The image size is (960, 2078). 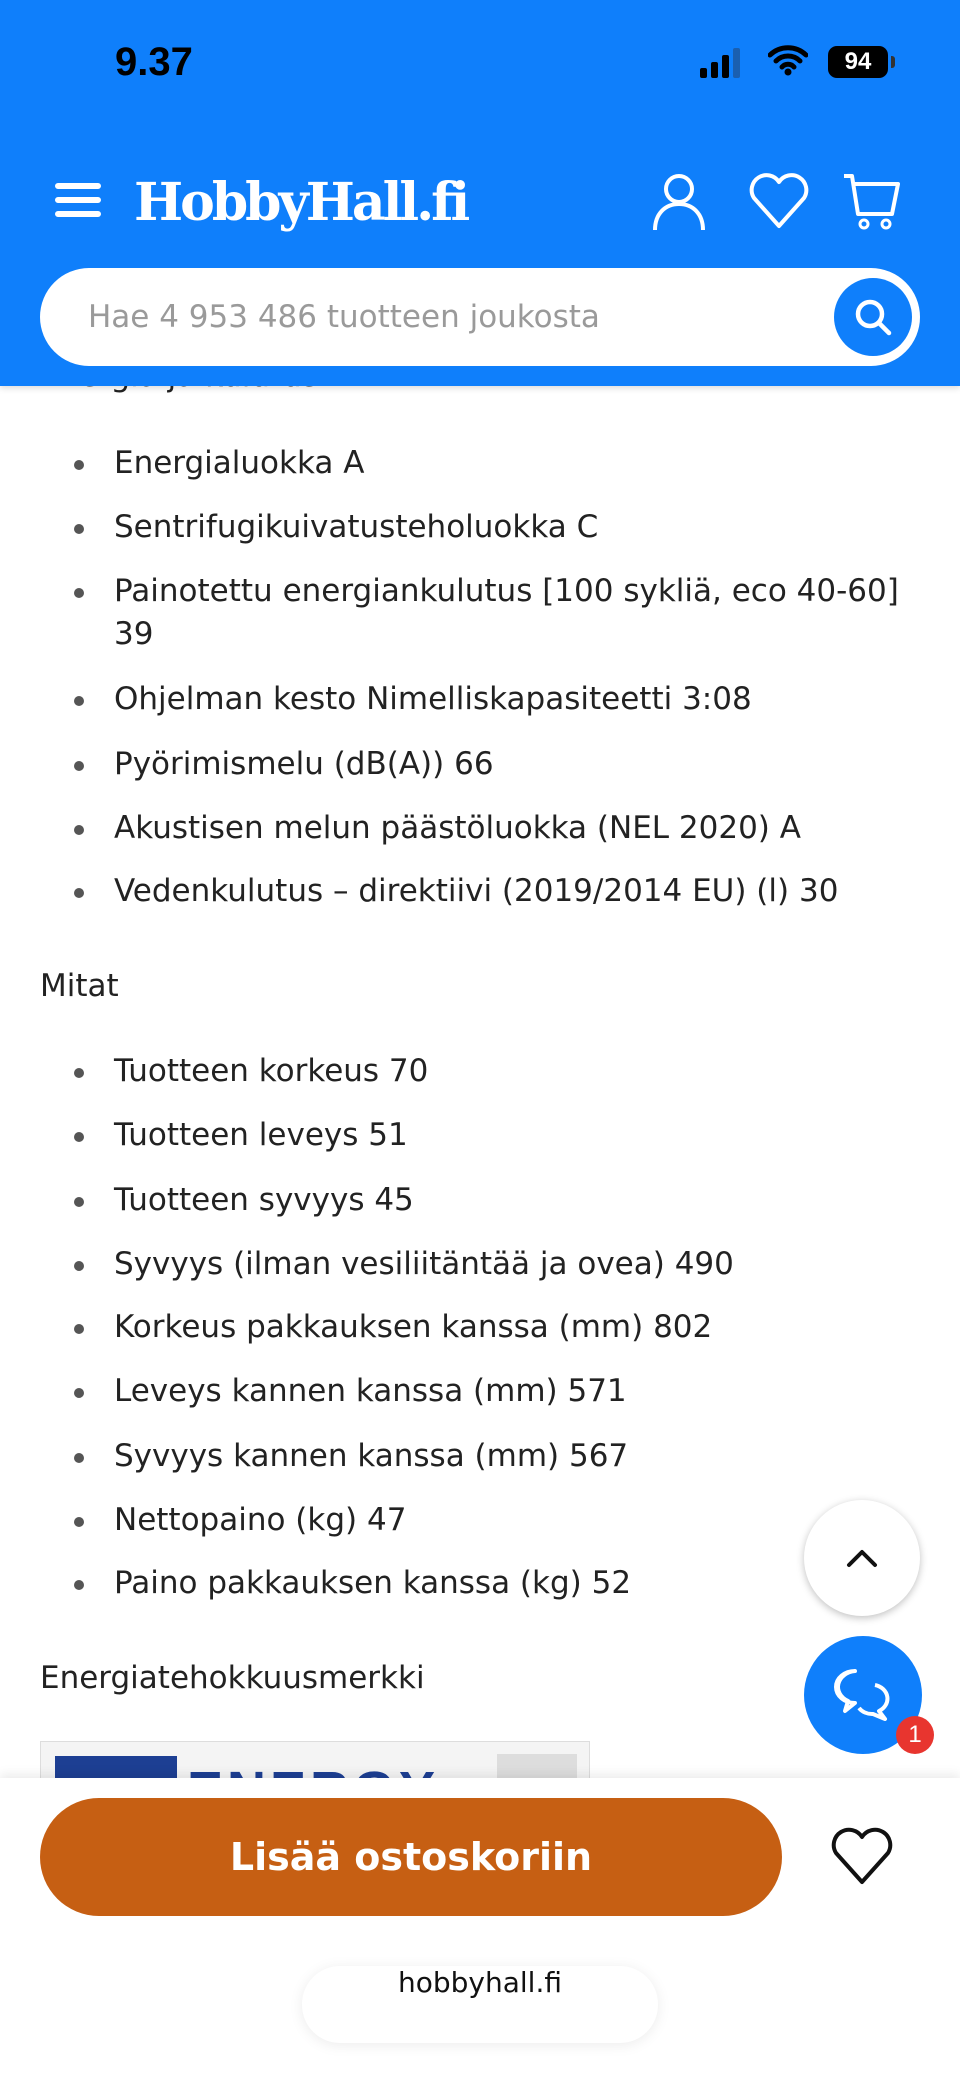 What do you see at coordinates (679, 202) in the screenshot?
I see `account-icon` at bounding box center [679, 202].